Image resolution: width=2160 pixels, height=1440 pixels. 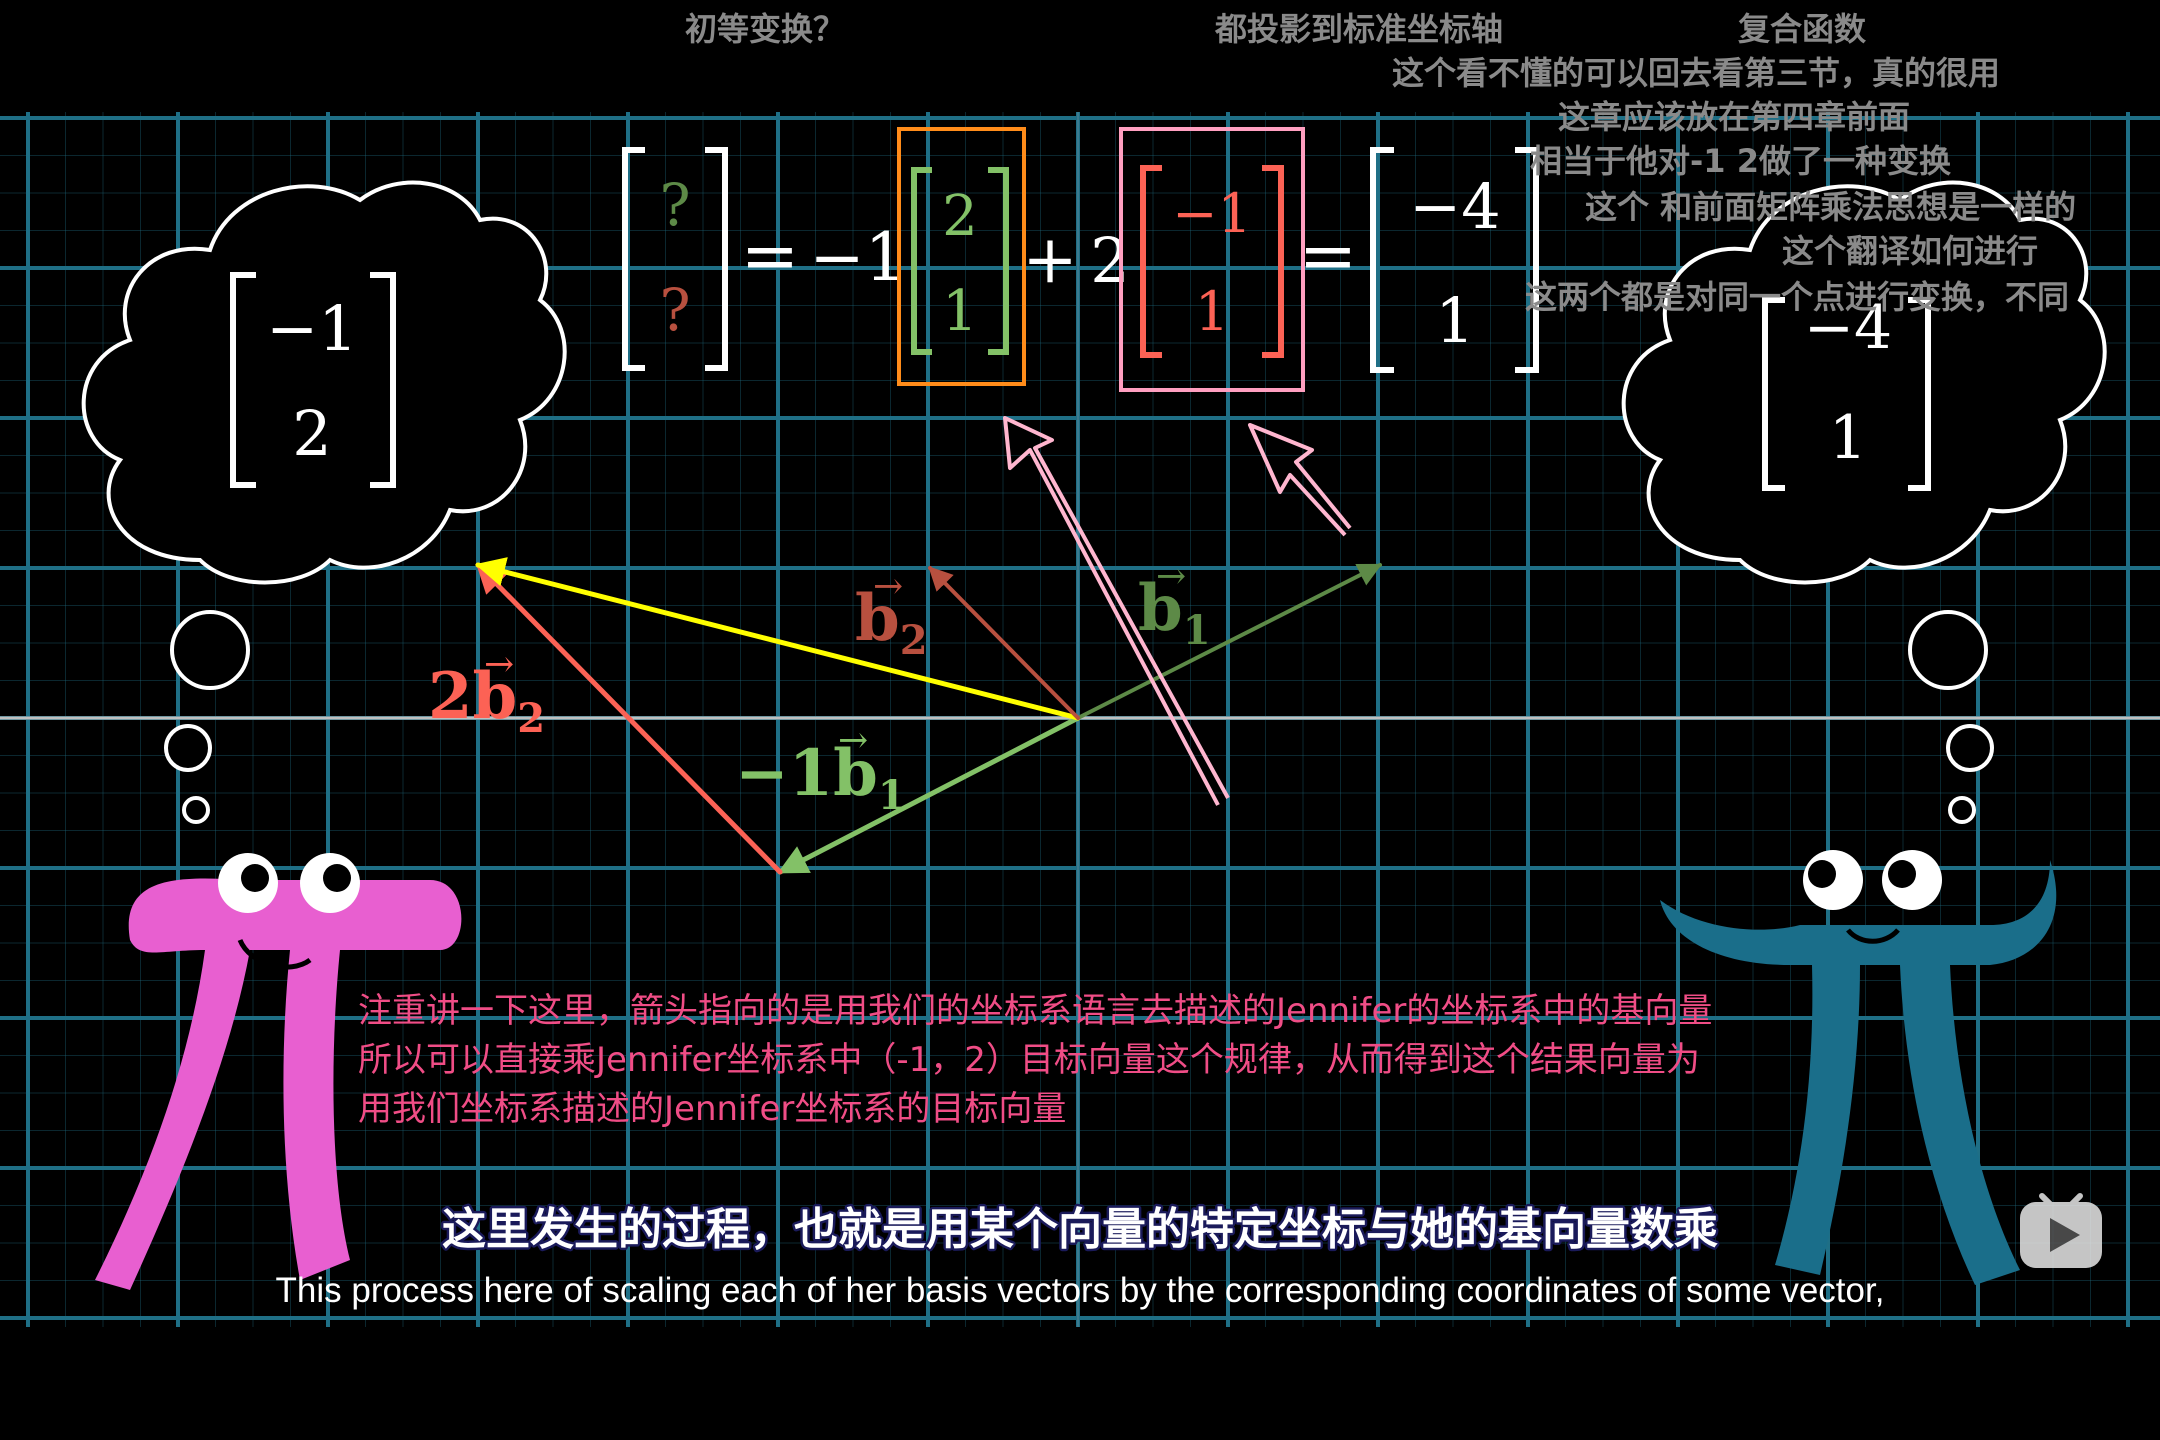 I want to click on danmaku-6: 相当于他对-1 2做了一种变换, so click(x=1740, y=161).